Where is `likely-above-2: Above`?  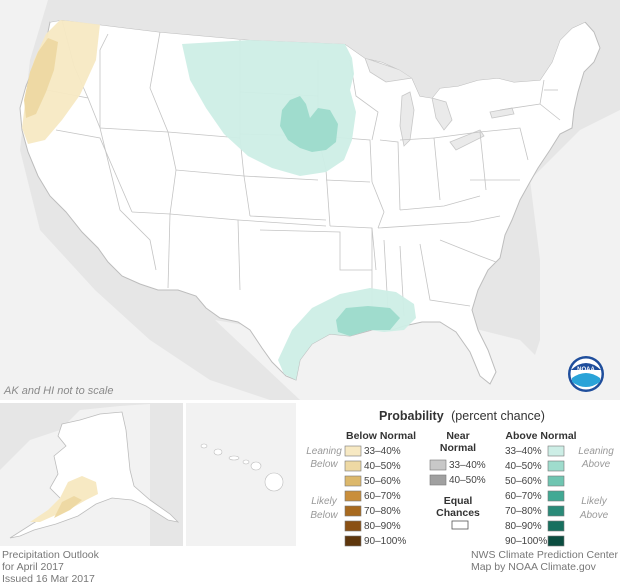 likely-above-2: Above is located at coordinates (594, 515).